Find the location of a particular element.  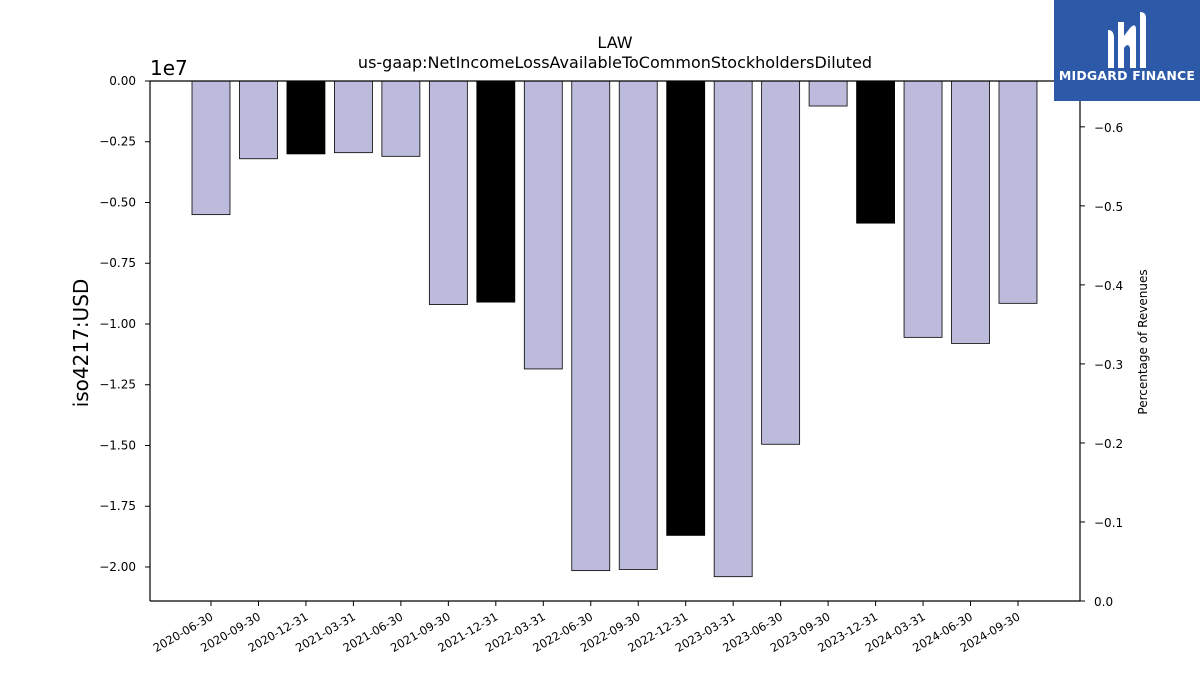

y2-tick-label: −0.2 is located at coordinates (1108, 444).